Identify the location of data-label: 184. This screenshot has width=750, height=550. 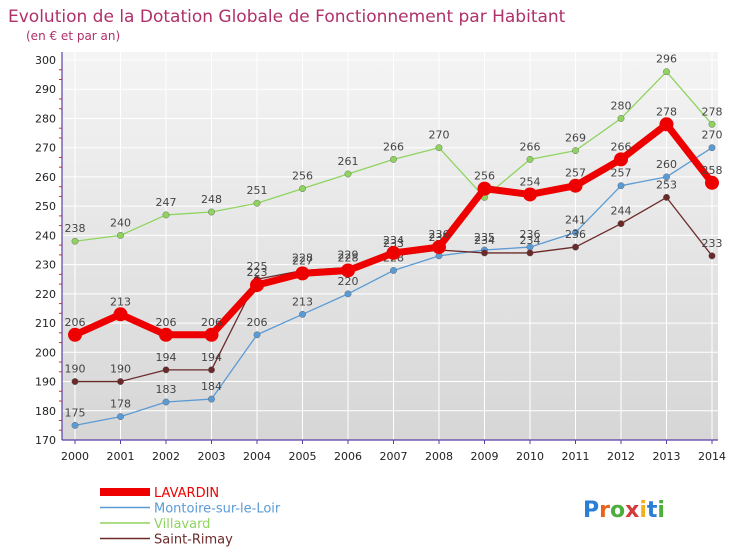
(211, 386).